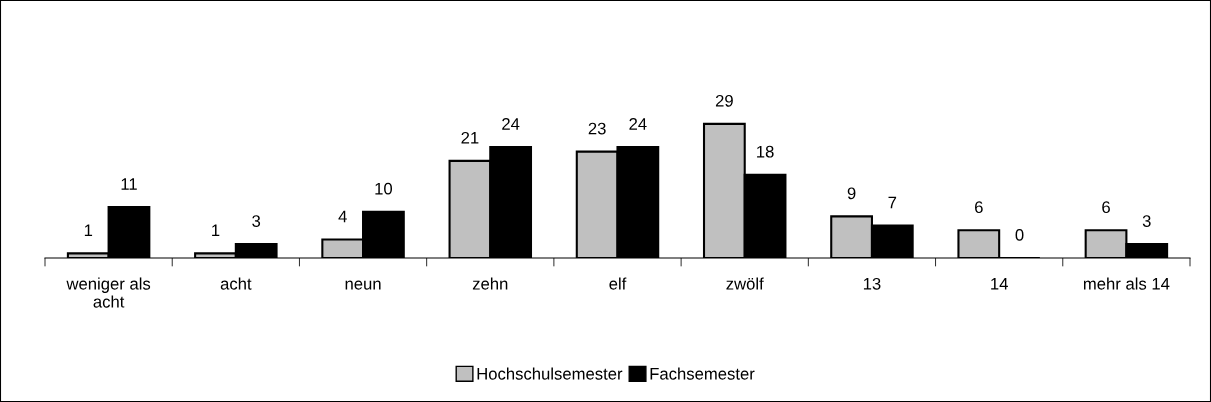 The width and height of the screenshot is (1211, 402). What do you see at coordinates (363, 285) in the screenshot?
I see `x-tick-label: neun` at bounding box center [363, 285].